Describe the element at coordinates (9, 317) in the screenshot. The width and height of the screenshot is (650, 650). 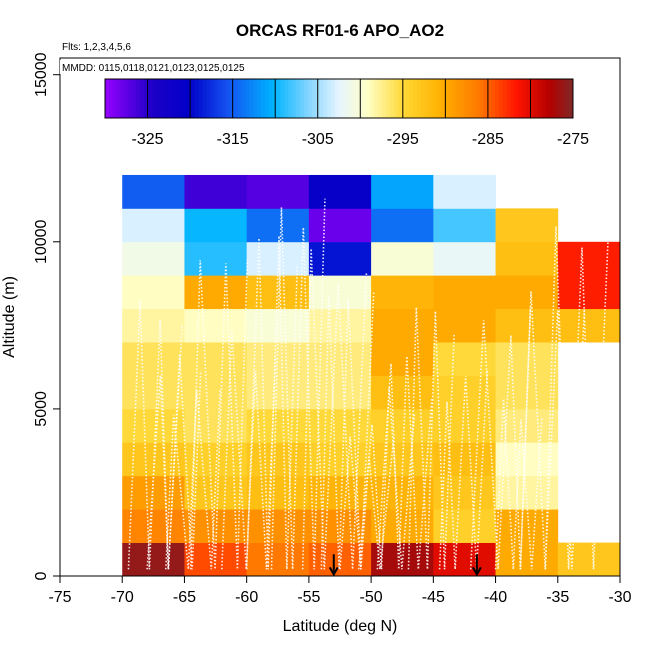
I see `y-axis-label: Altitude (m)` at that location.